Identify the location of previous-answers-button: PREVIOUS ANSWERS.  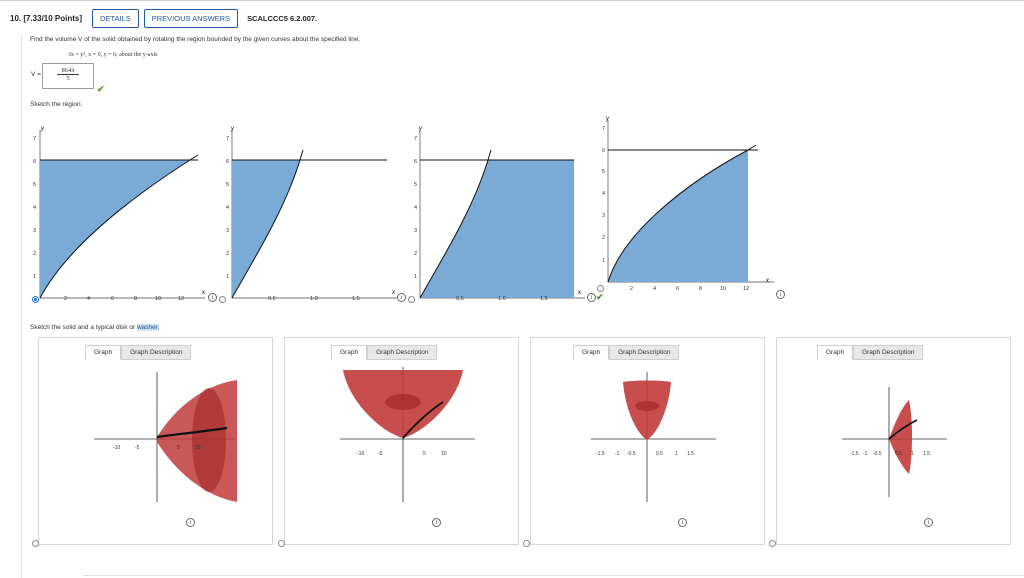
(191, 18).